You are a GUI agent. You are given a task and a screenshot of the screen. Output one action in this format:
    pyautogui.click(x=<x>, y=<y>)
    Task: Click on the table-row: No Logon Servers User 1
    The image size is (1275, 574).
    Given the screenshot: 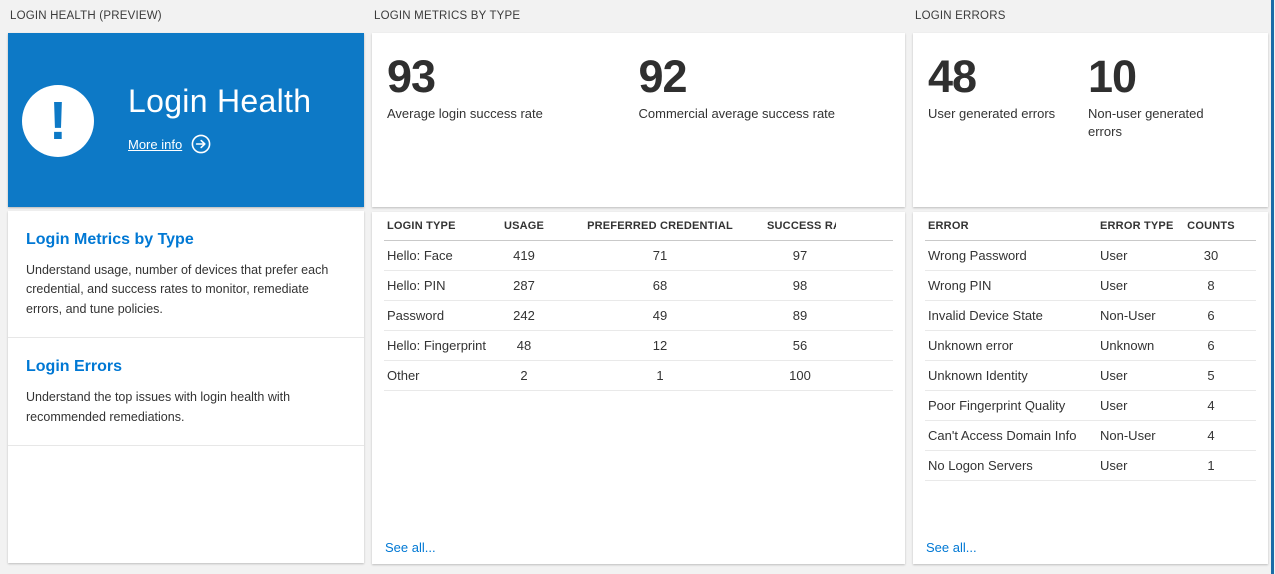 What is the action you would take?
    pyautogui.click(x=1090, y=466)
    